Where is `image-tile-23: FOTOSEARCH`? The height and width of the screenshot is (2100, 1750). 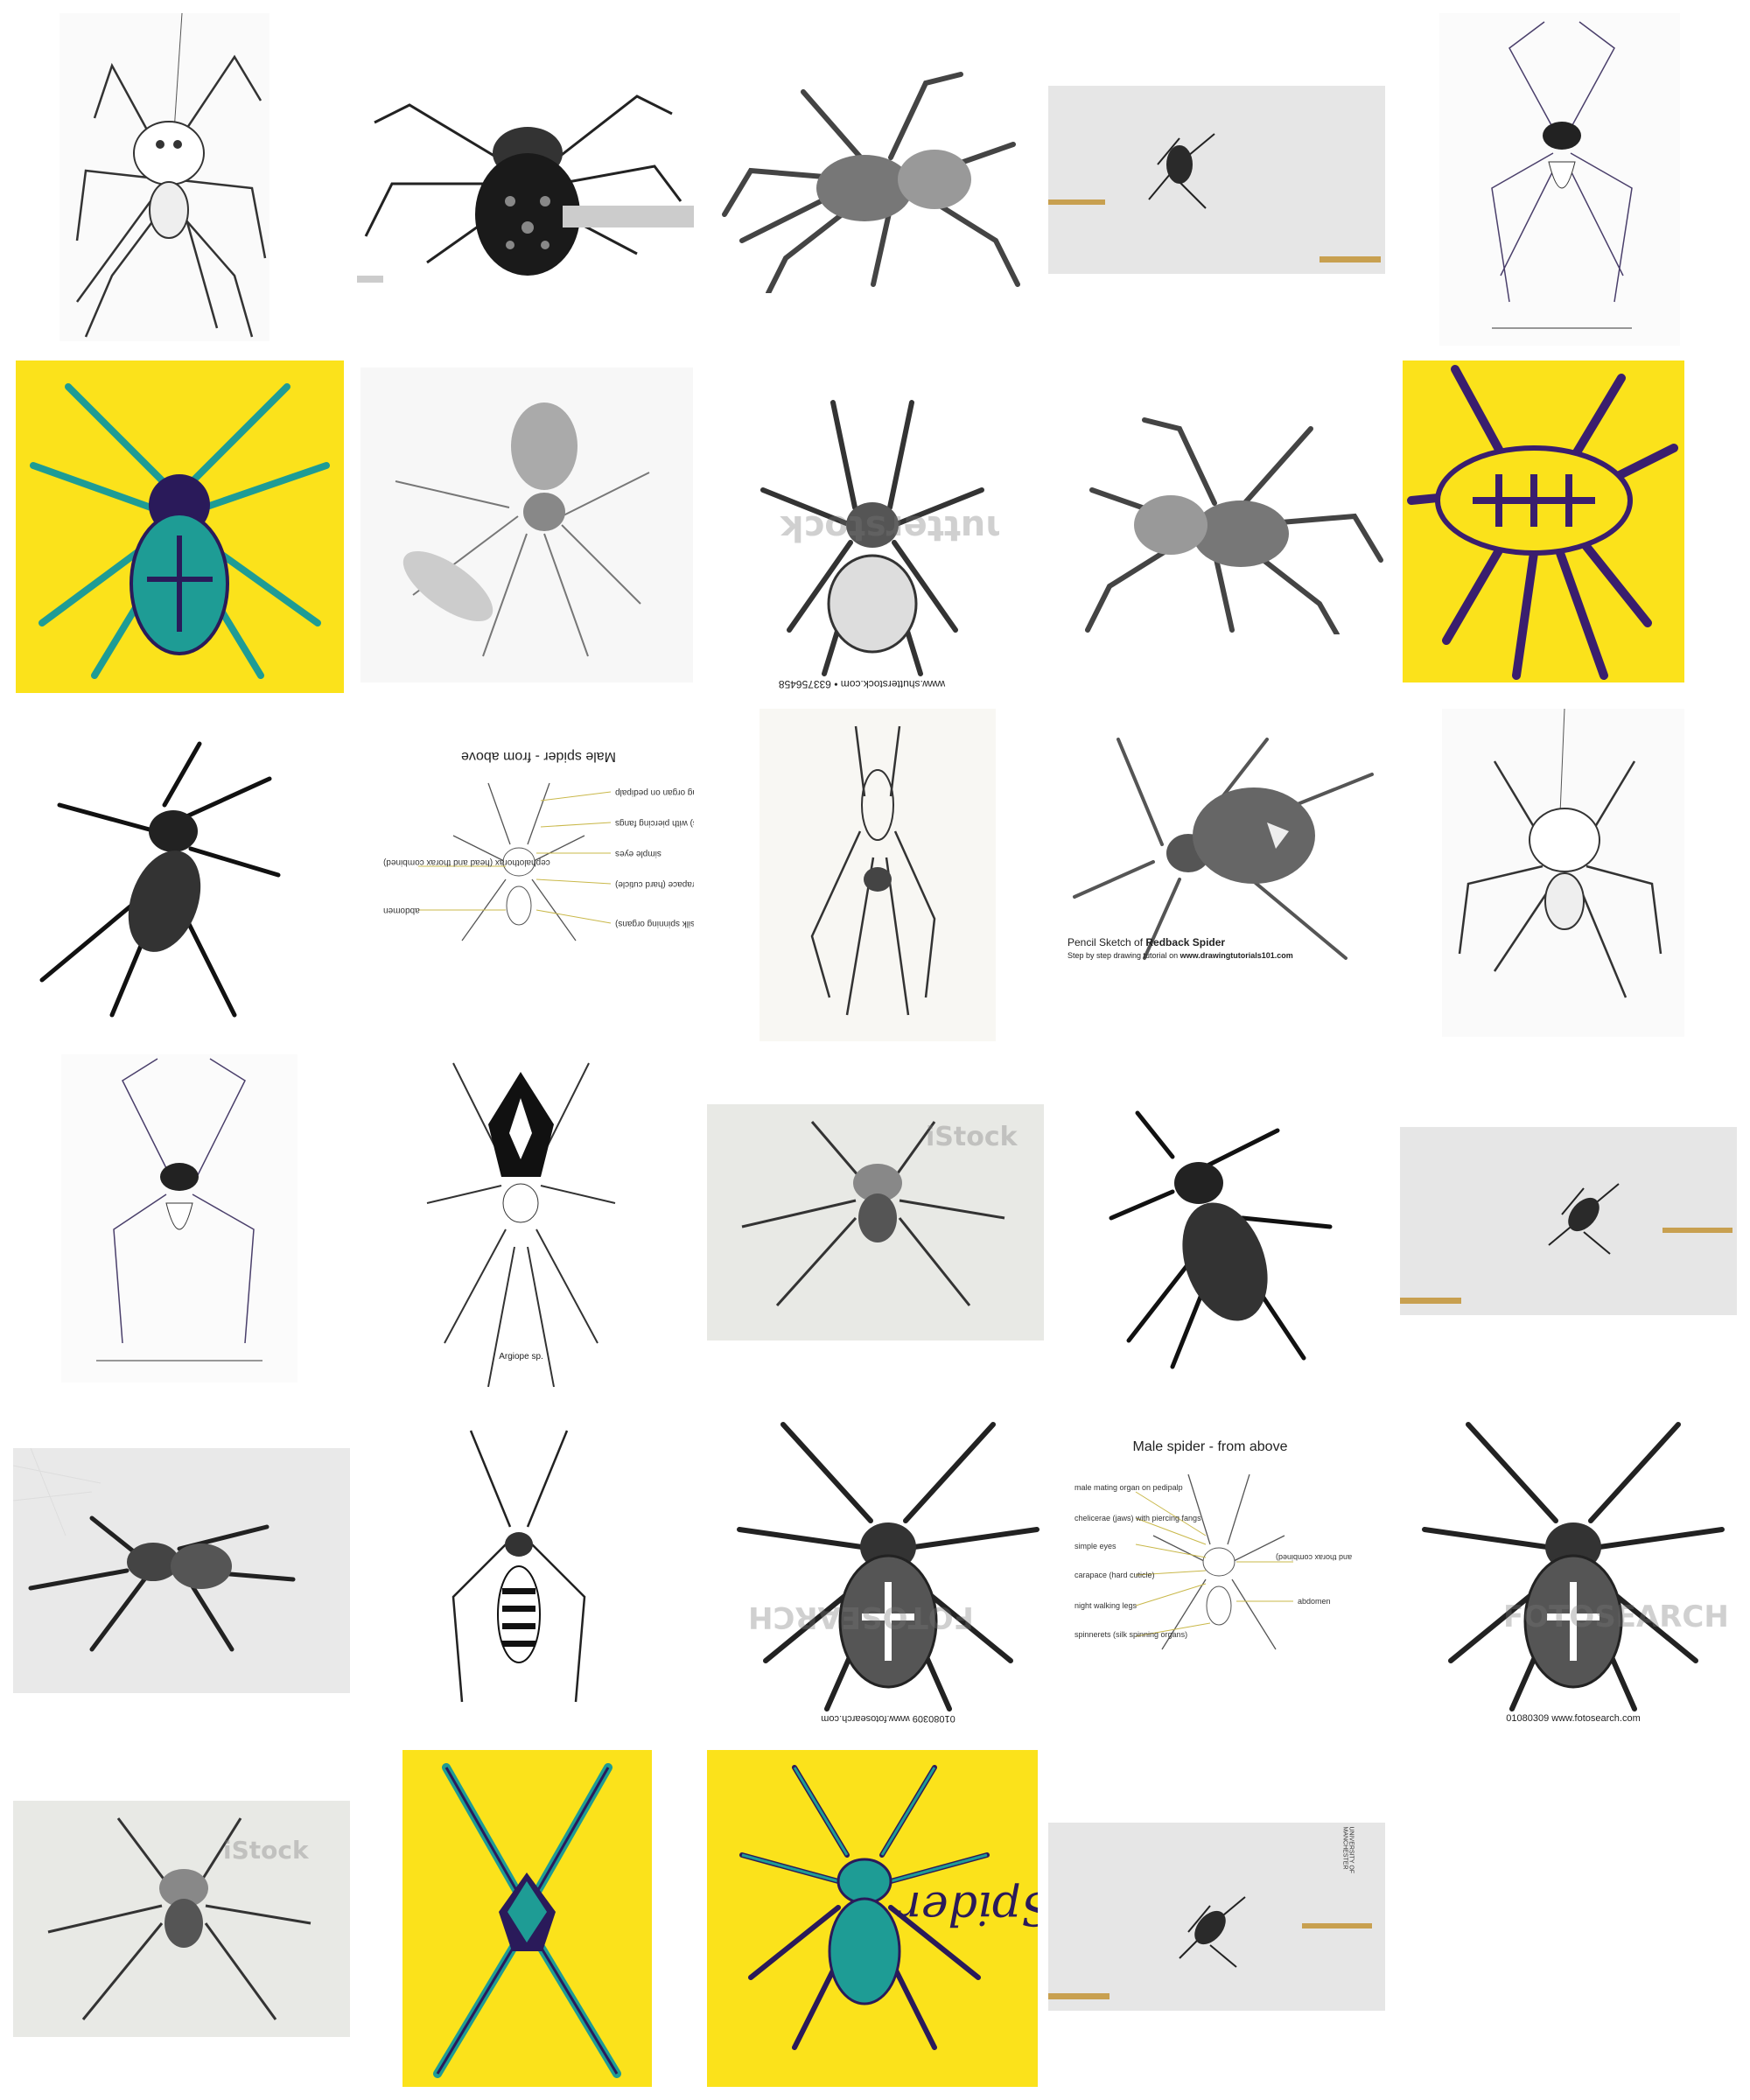 image-tile-23: FOTOSEARCH is located at coordinates (888, 1564).